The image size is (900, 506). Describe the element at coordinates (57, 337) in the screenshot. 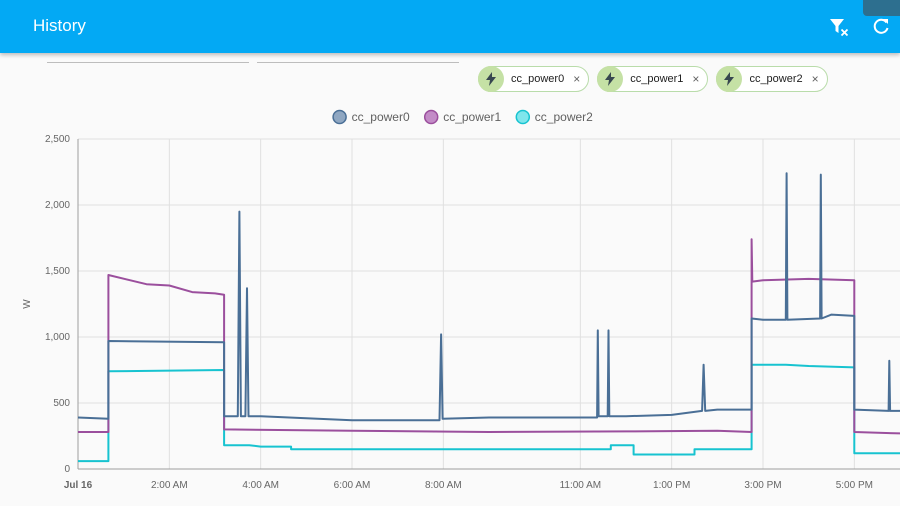

I see `y-tick-label: 1,000` at that location.